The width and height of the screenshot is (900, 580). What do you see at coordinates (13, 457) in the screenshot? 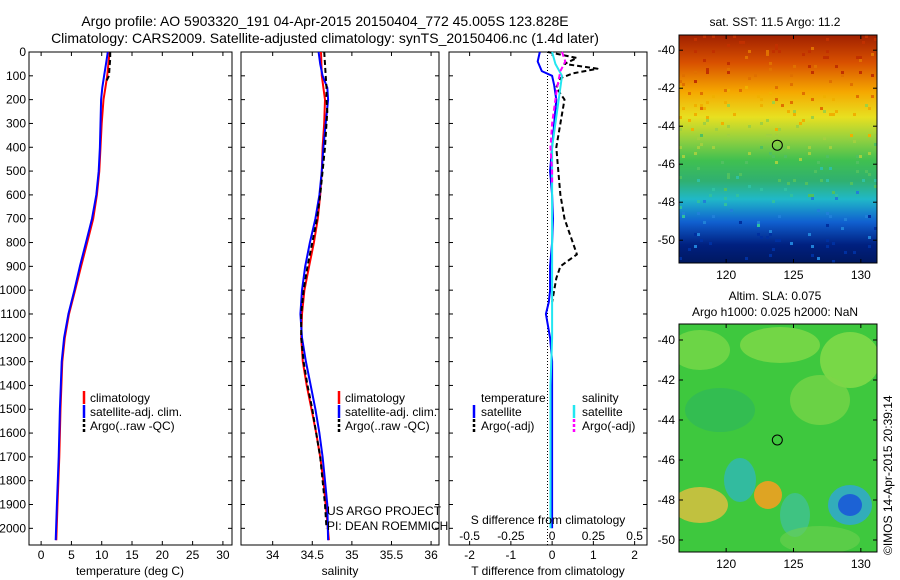
I see `depth-tick-label: 1700` at bounding box center [13, 457].